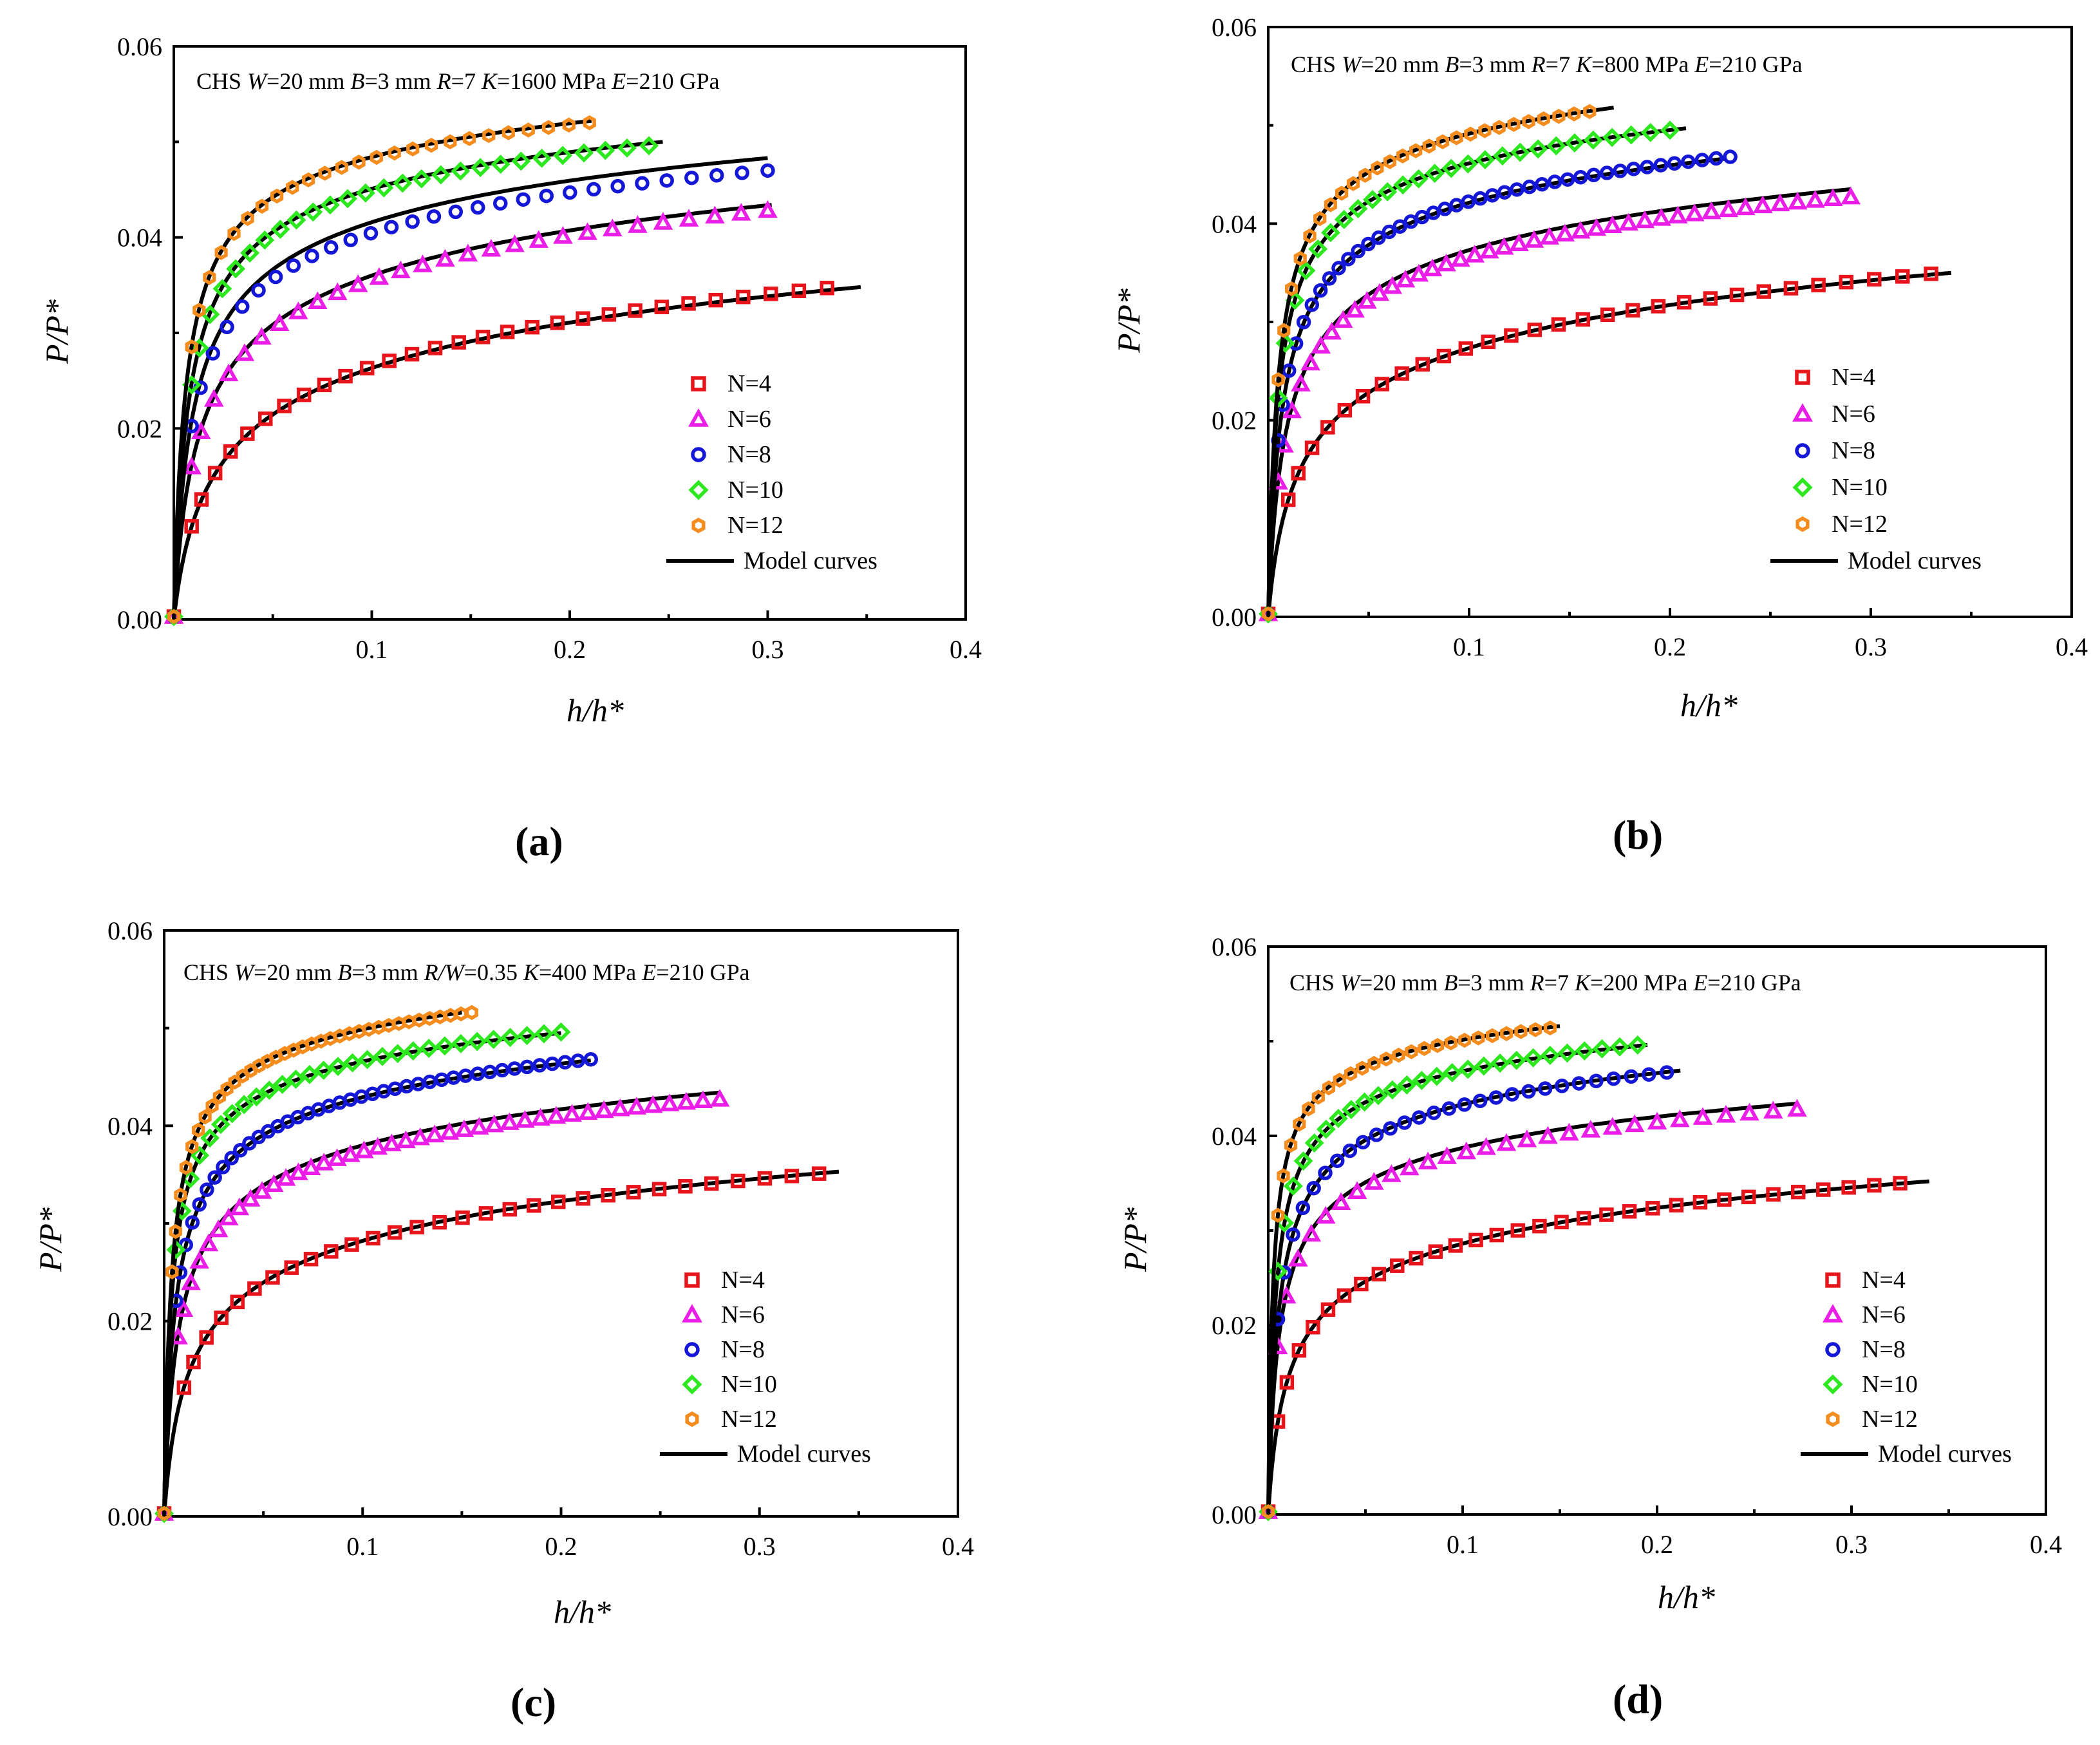 The height and width of the screenshot is (1745, 2100). Describe the element at coordinates (729, 420) in the screenshot. I see `legend-entry: N=6` at that location.